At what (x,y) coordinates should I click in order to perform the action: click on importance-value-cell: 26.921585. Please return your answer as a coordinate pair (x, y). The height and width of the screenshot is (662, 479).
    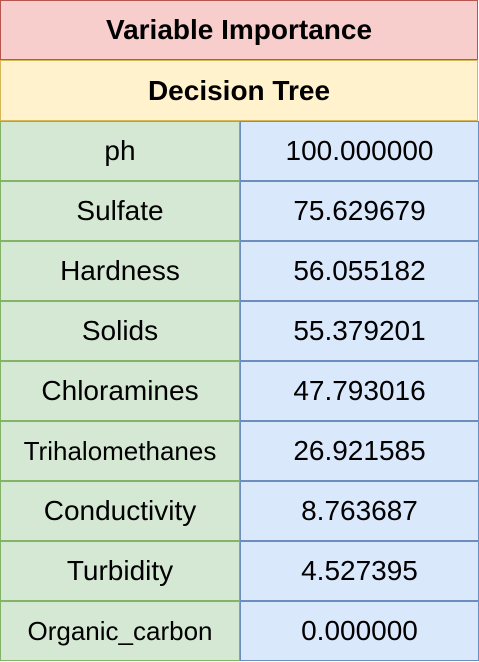
    Looking at the image, I should click on (359, 451).